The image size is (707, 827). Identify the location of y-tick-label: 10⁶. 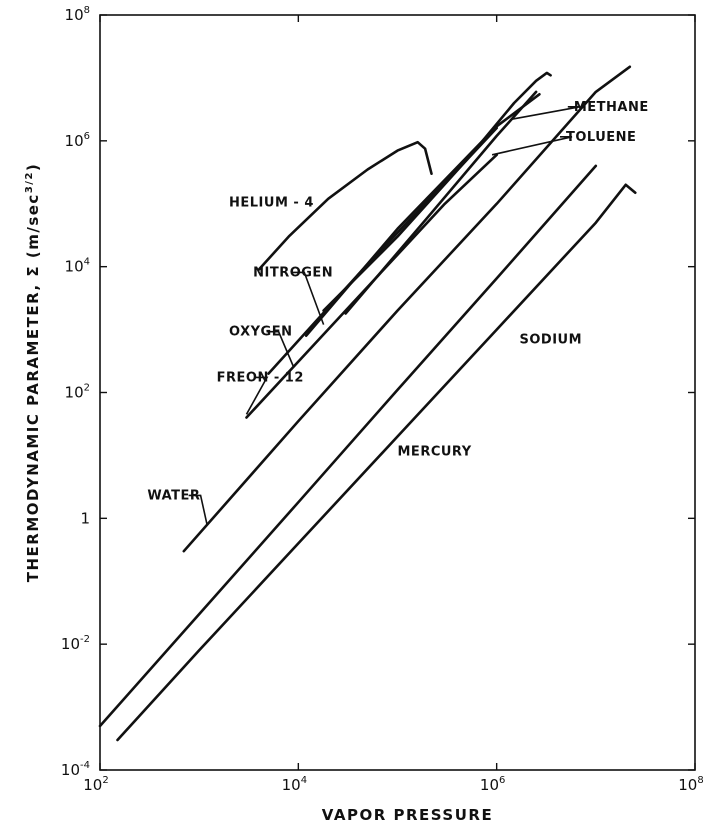
(77, 140).